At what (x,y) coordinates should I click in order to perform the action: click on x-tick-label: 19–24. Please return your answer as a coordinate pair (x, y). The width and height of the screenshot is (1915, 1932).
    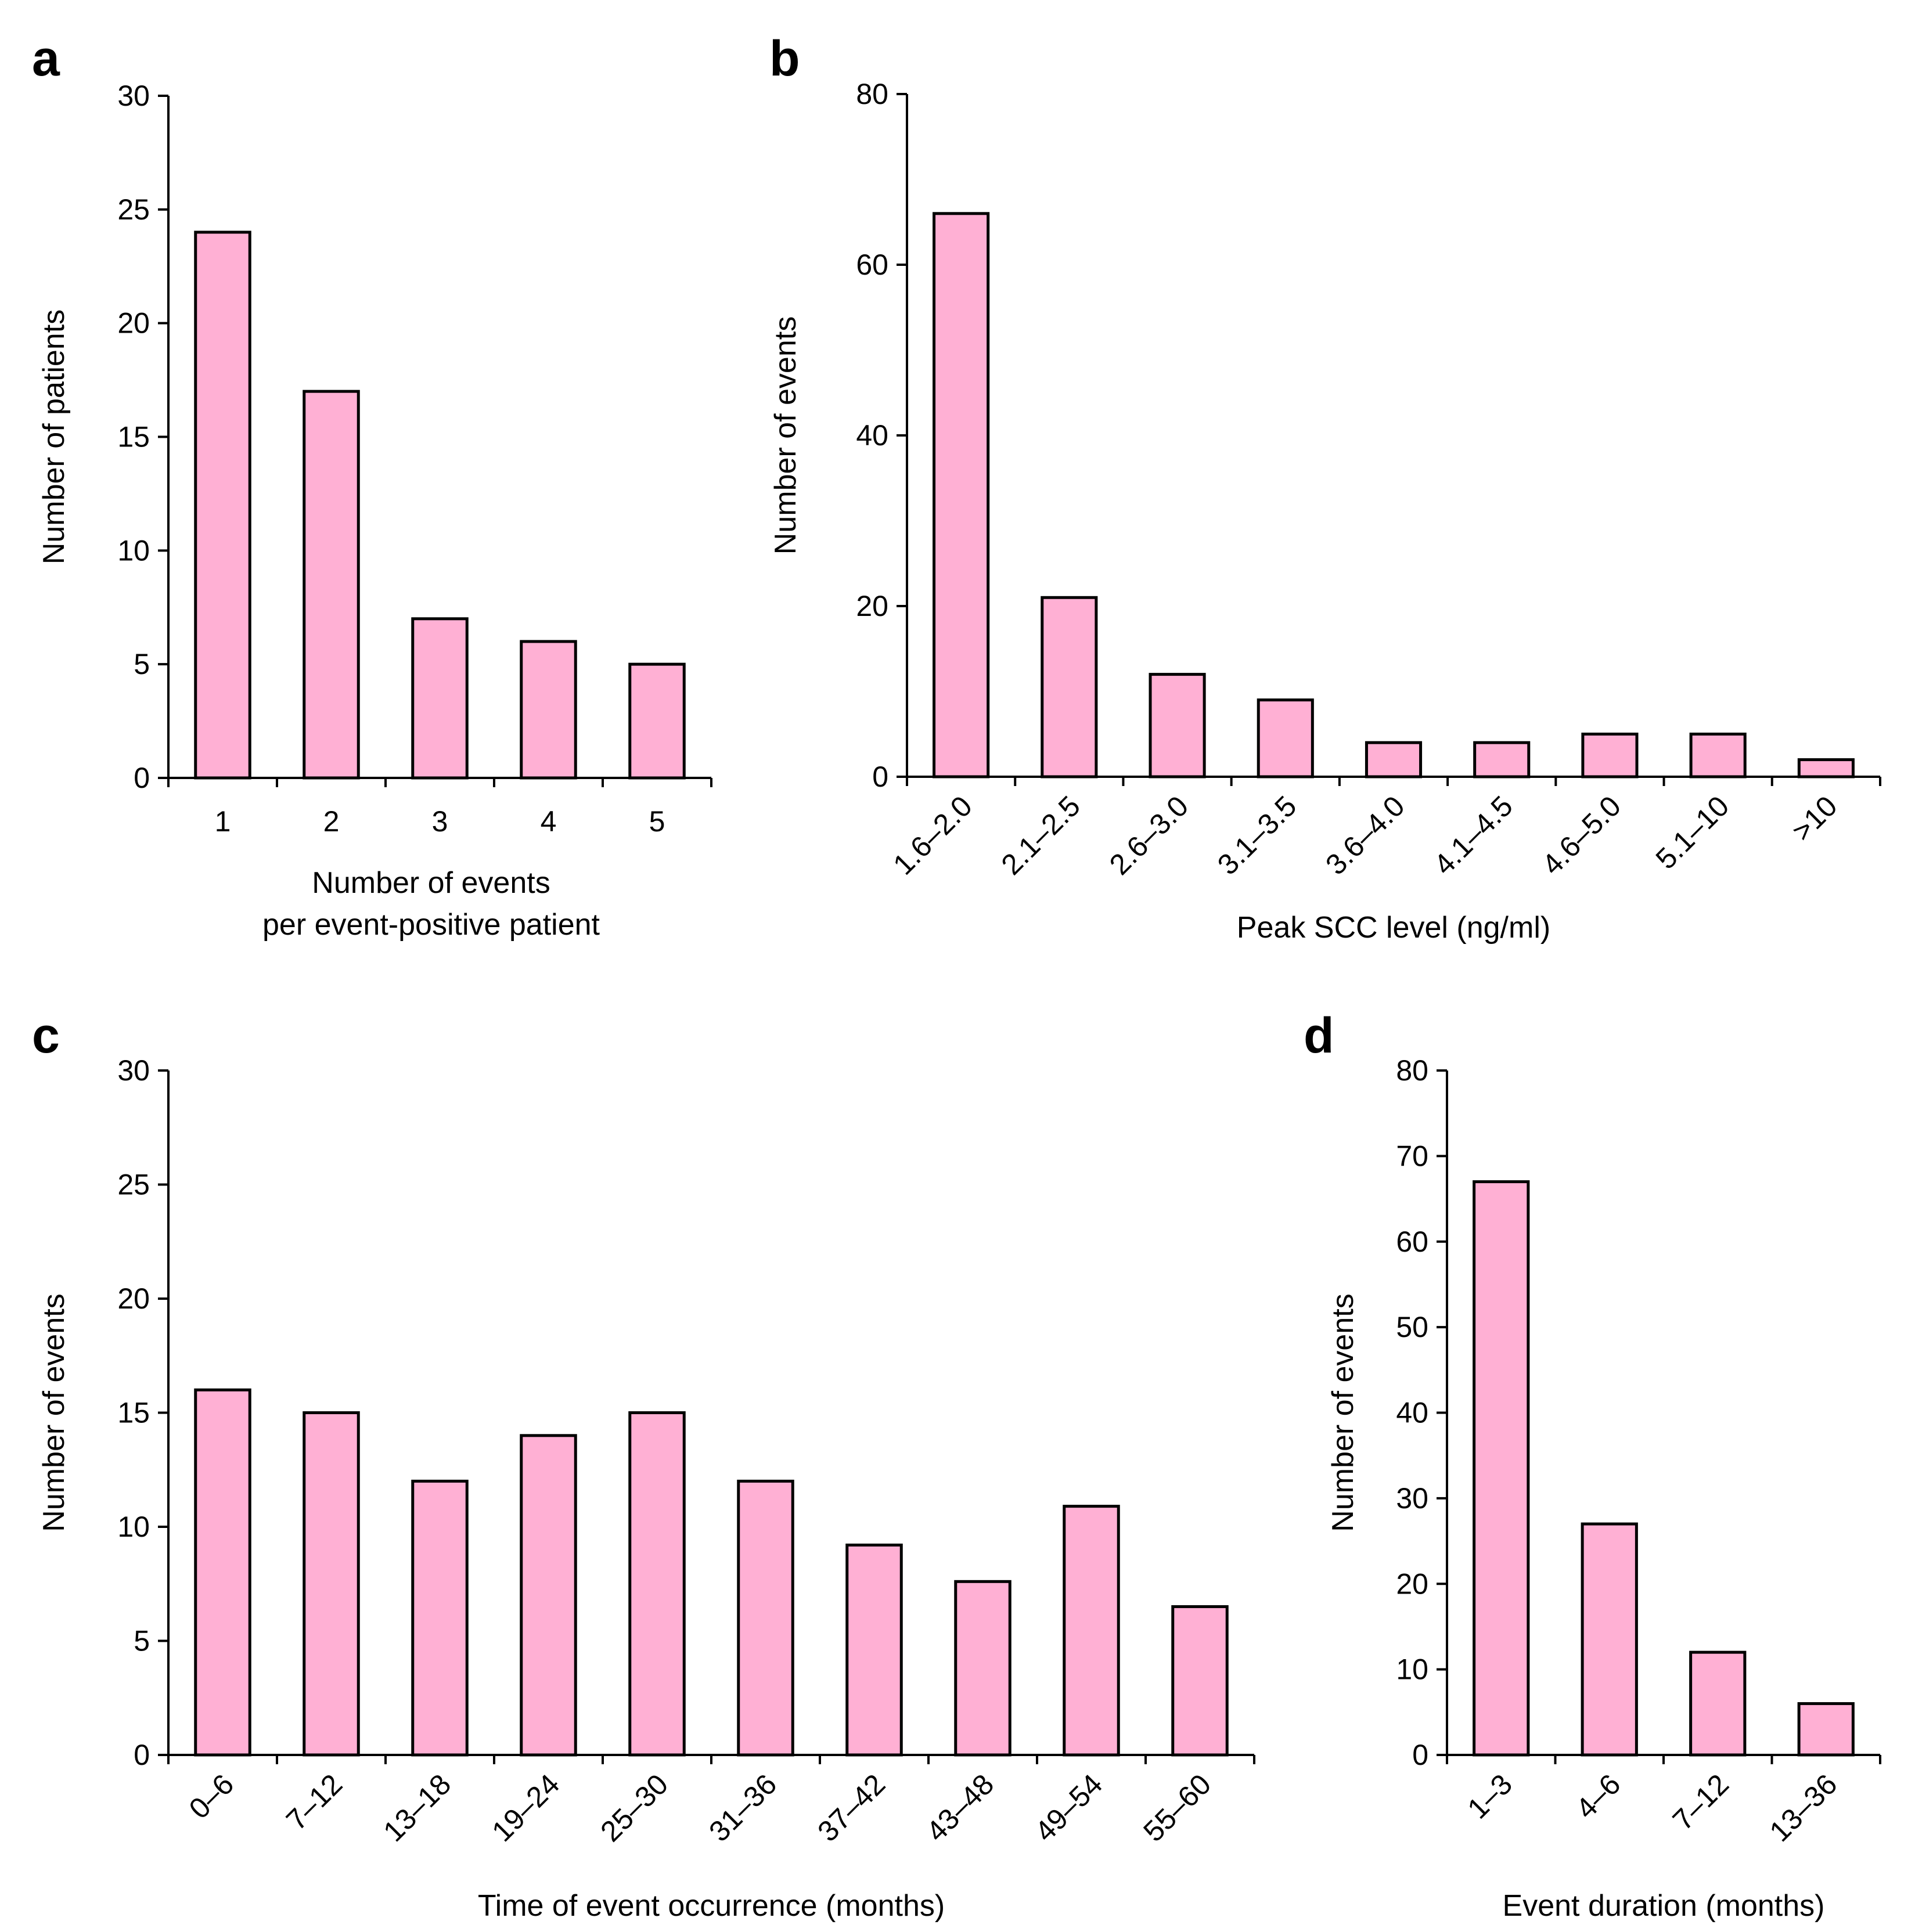
    Looking at the image, I should click on (525, 1808).